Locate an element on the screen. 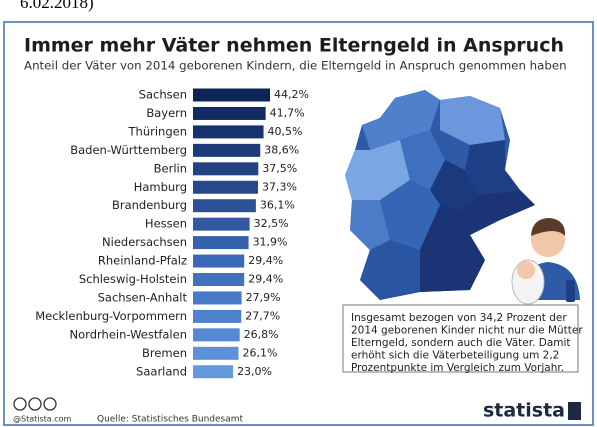 The width and height of the screenshot is (597, 427). category-label: Bayern is located at coordinates (166, 113).